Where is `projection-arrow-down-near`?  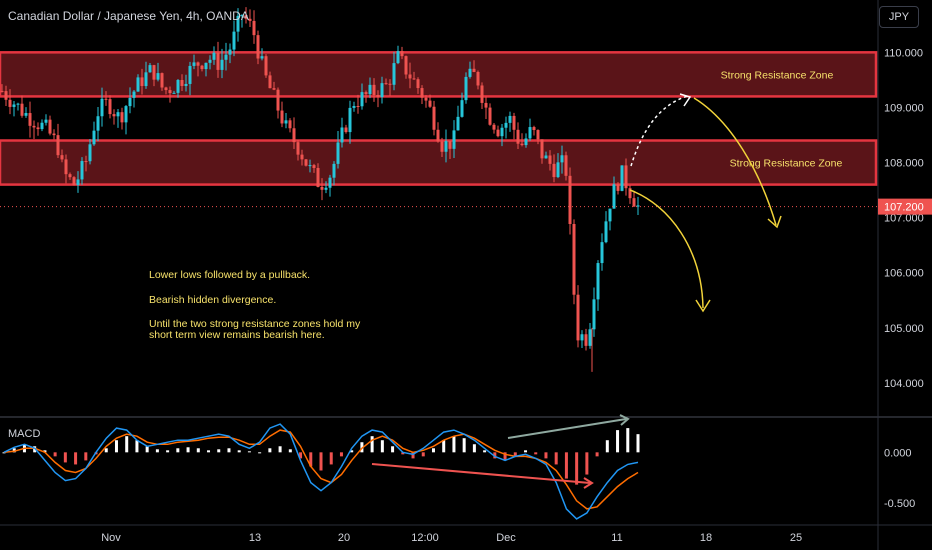
projection-arrow-down-near is located at coordinates (666, 249).